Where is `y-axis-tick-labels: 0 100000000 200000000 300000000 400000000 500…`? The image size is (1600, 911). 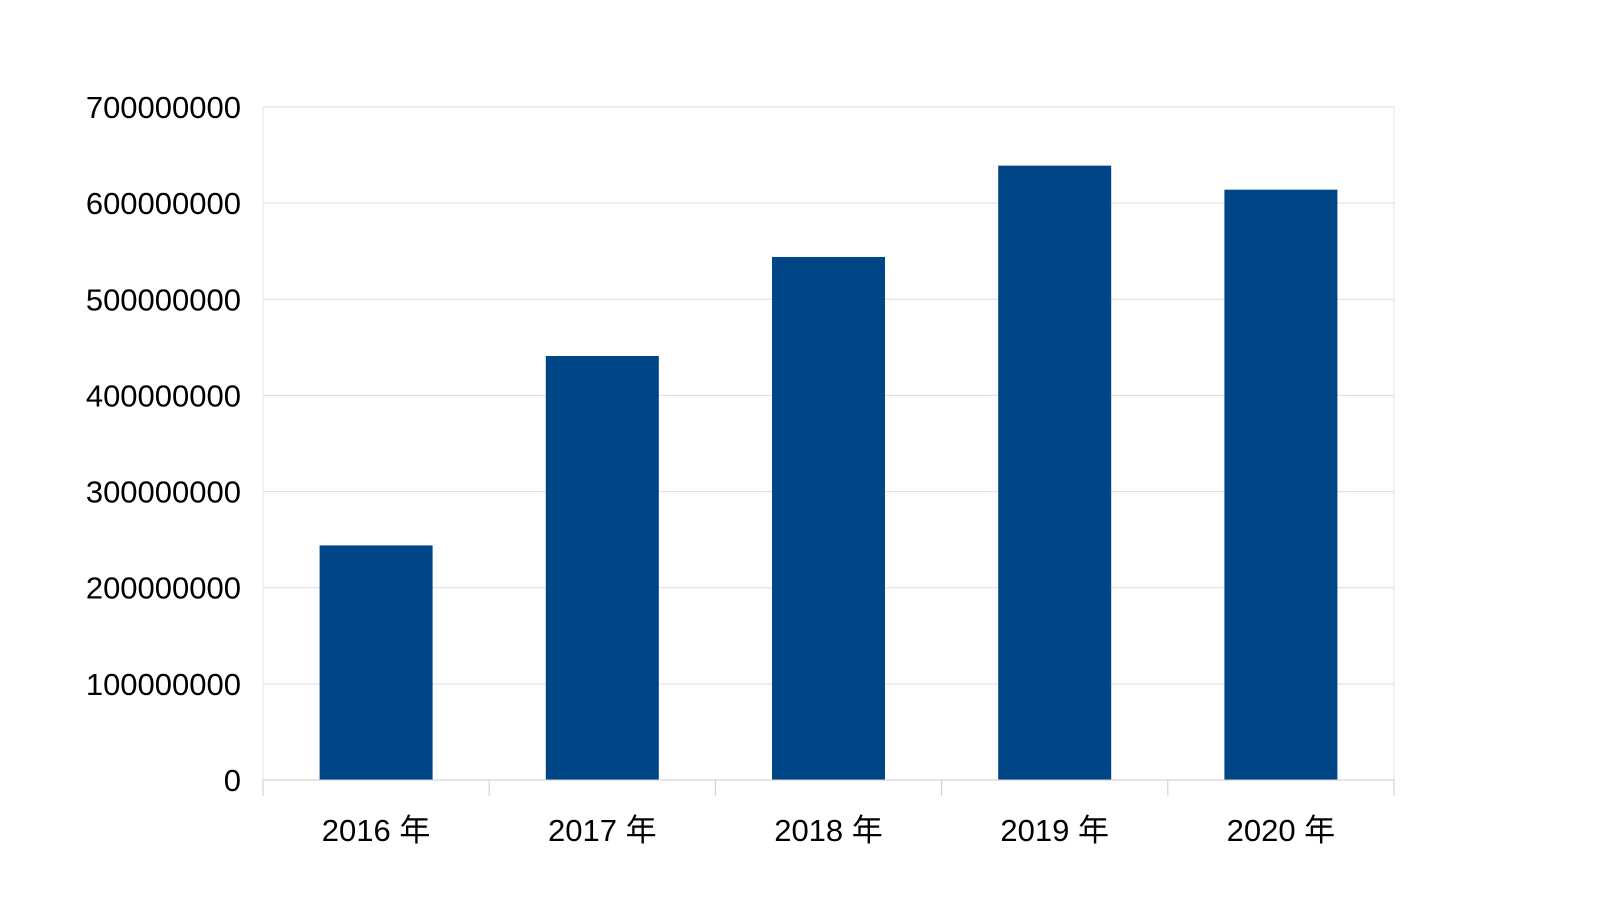 y-axis-tick-labels: 0 100000000 200000000 300000000 400000000 500… is located at coordinates (163, 444).